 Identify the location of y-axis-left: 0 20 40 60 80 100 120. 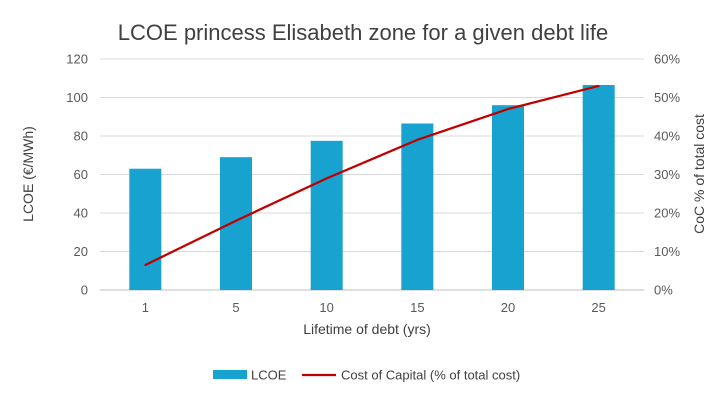
(77, 175).